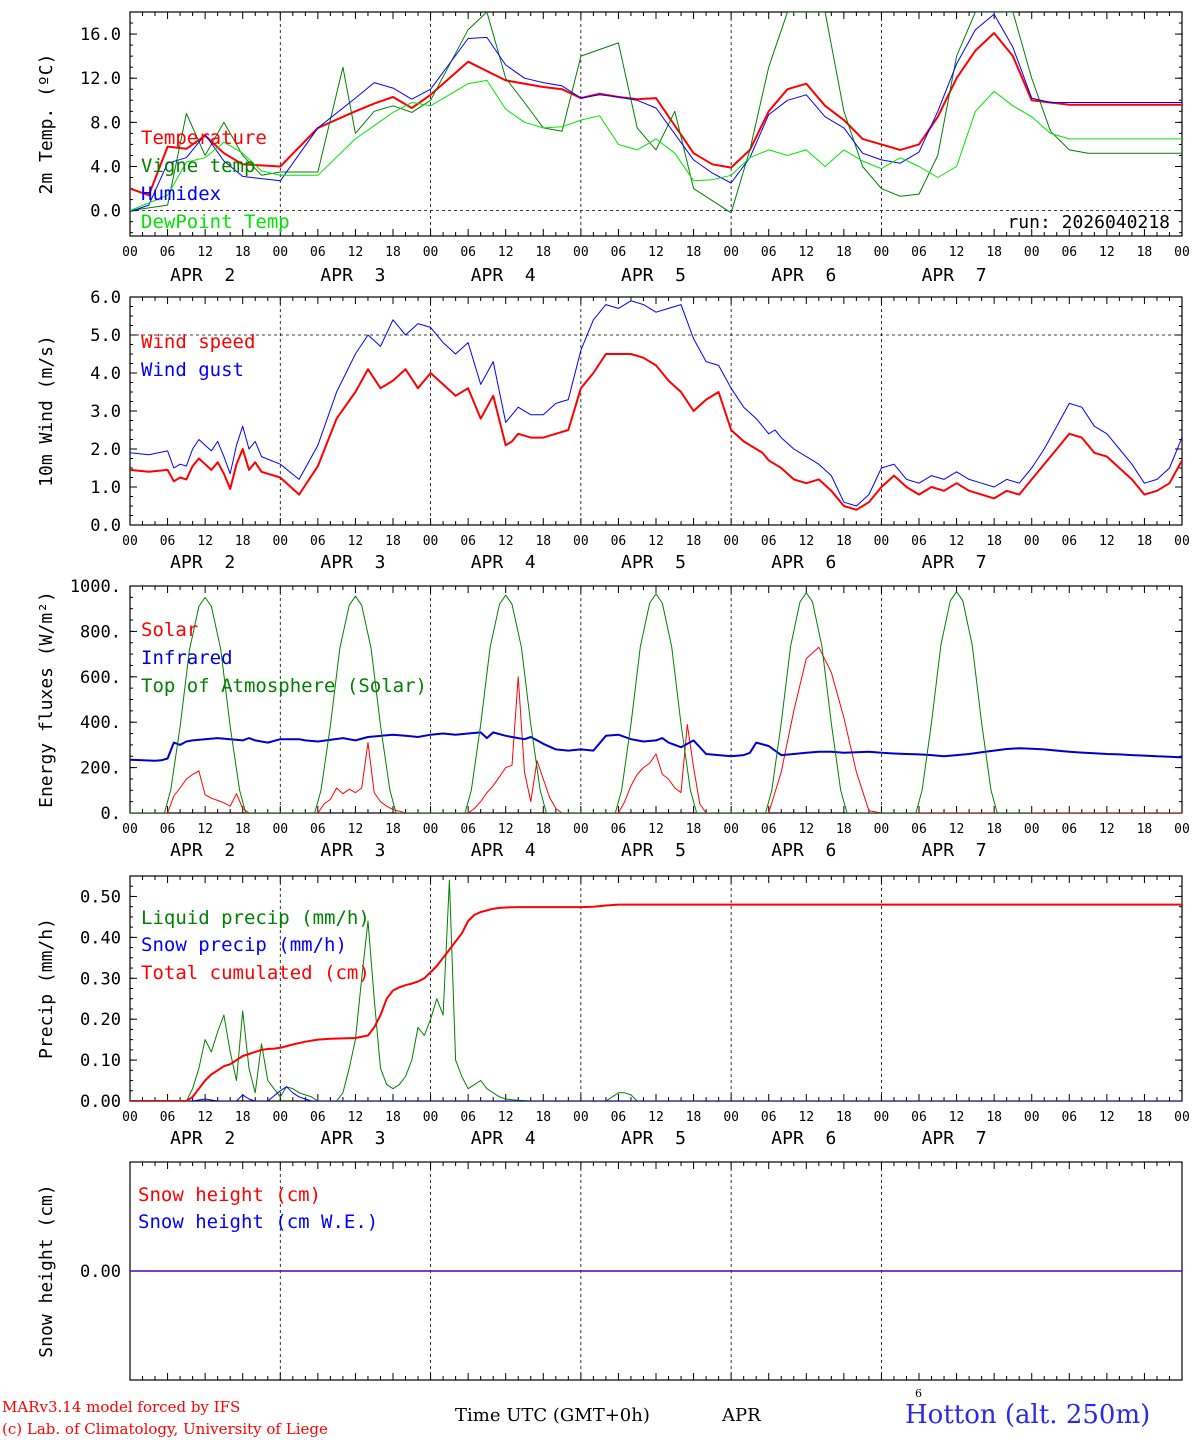 The height and width of the screenshot is (1440, 1194). Describe the element at coordinates (100, 979) in the screenshot. I see `y-tick-label: 0.30` at that location.